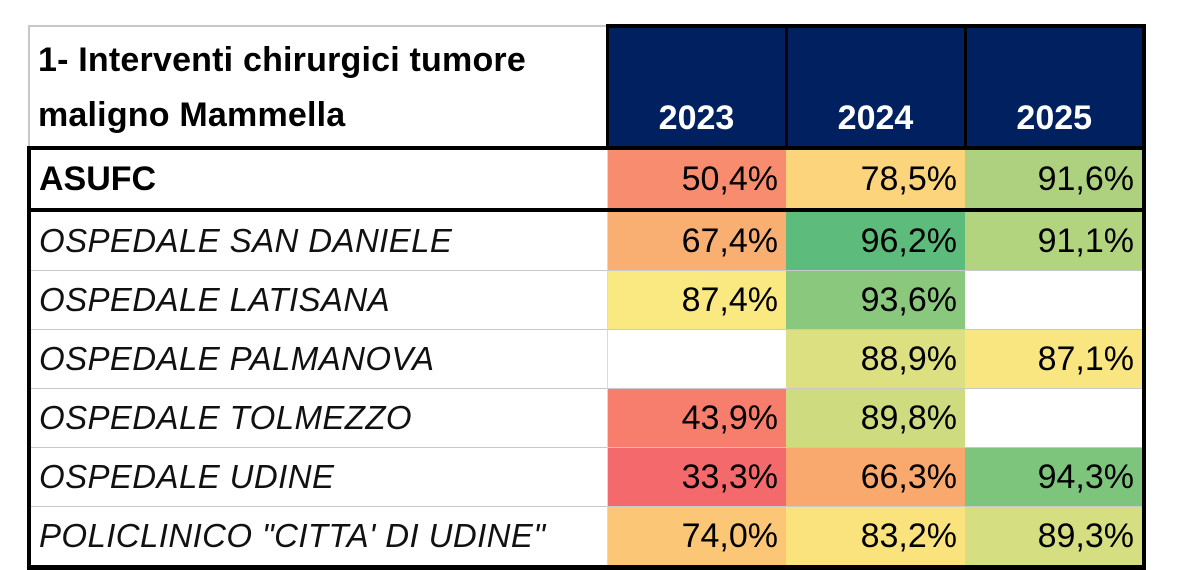 This screenshot has width=1193, height=570. I want to click on table-row-san-daniele: OSPEDALE SAN DANIELE 67,4% 96,2% 91,1%, so click(586, 240).